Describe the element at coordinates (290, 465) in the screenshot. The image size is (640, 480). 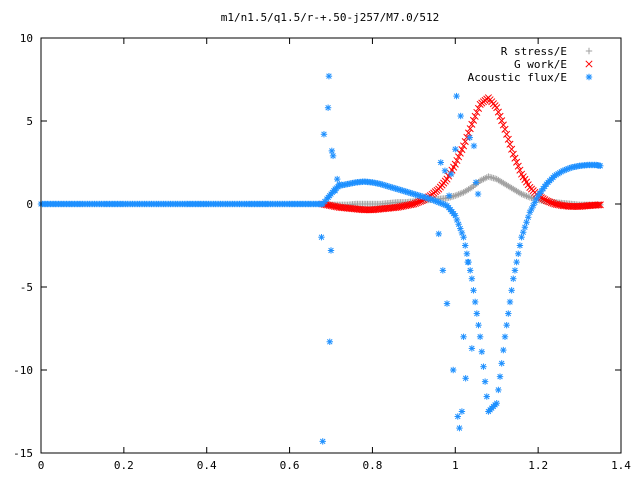
I see `x-tick-label: 0.6` at that location.